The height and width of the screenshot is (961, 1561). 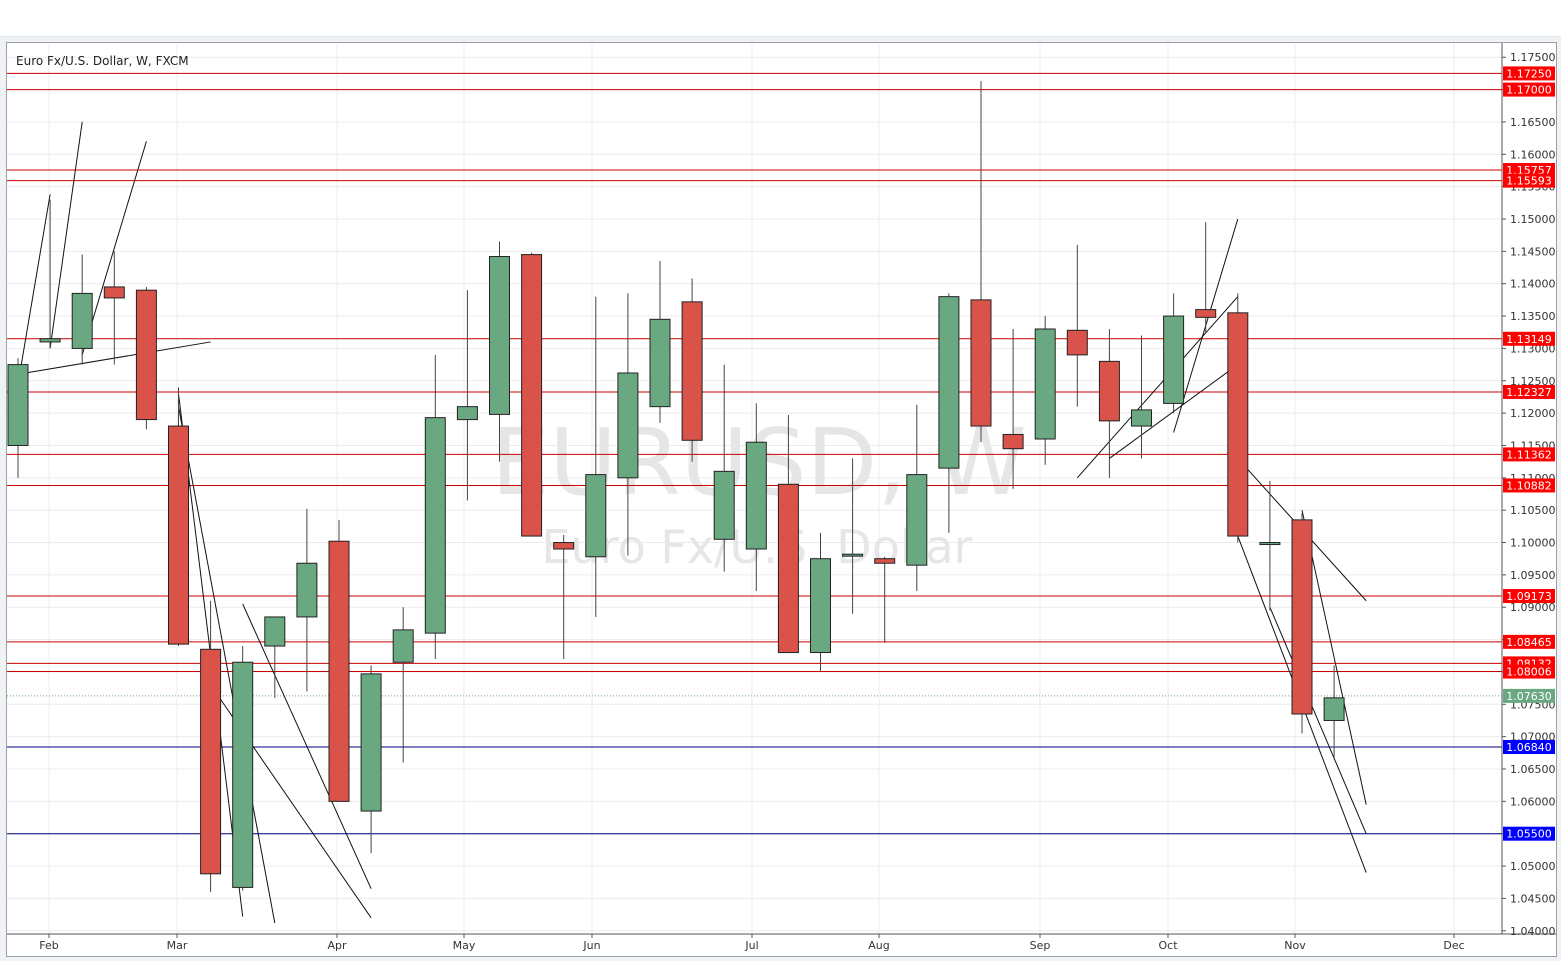 What do you see at coordinates (1529, 392) in the screenshot?
I see `level-label: 1.12327` at bounding box center [1529, 392].